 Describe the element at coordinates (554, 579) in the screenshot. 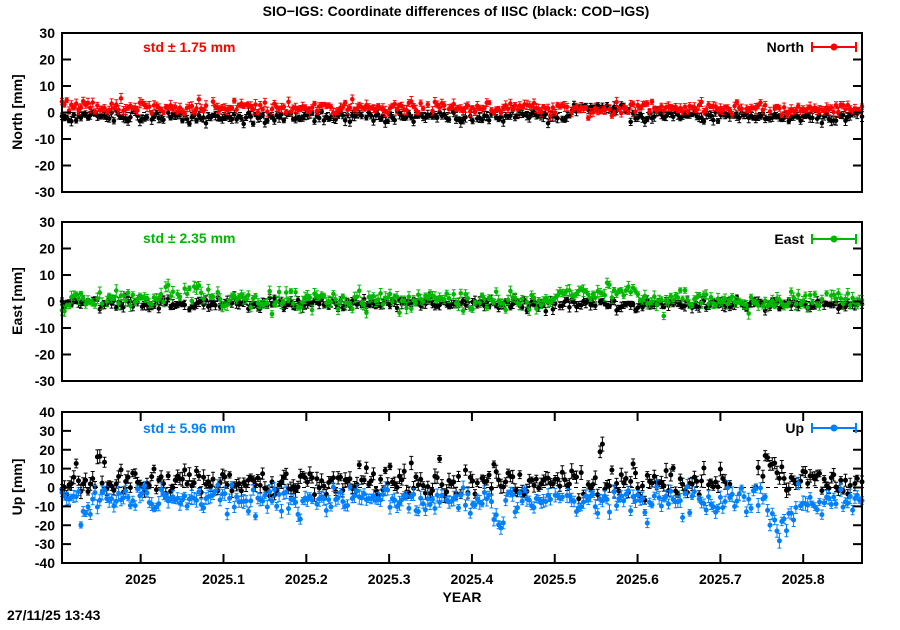

I see `svg-text: 2025.5` at that location.